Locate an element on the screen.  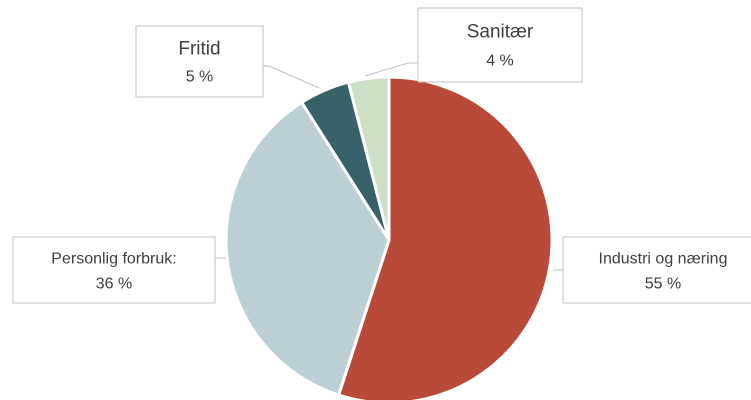
data-label-name: Industri og næring is located at coordinates (663, 258).